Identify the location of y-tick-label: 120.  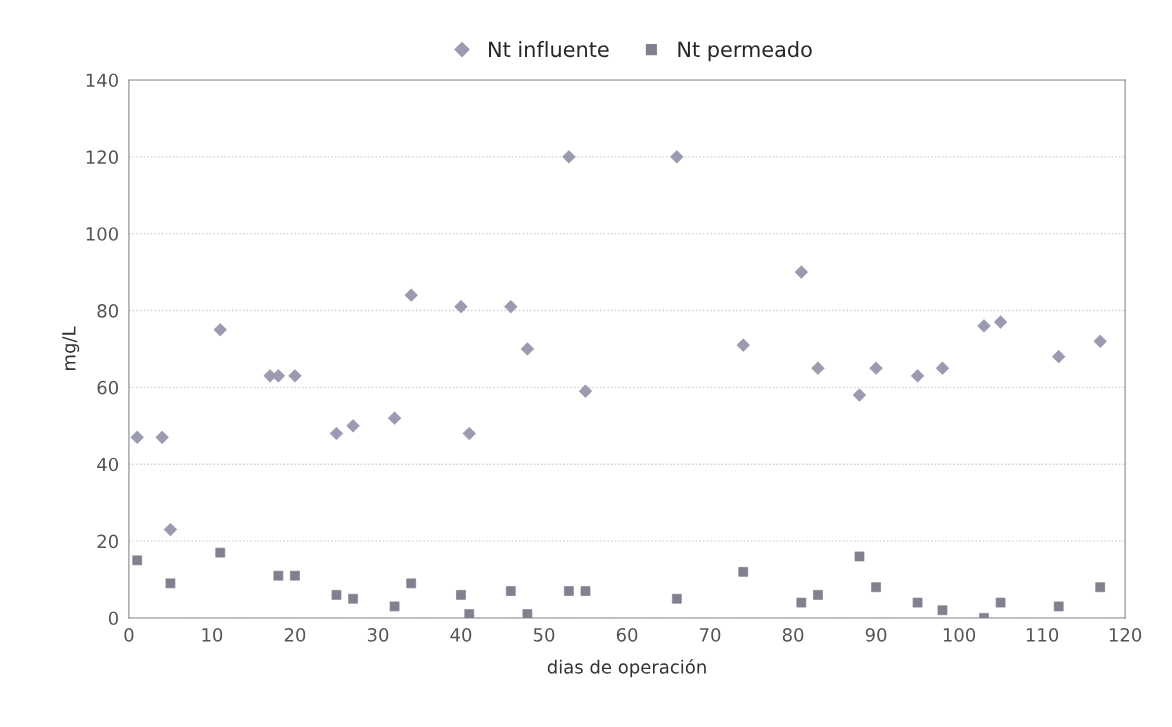
(102, 157).